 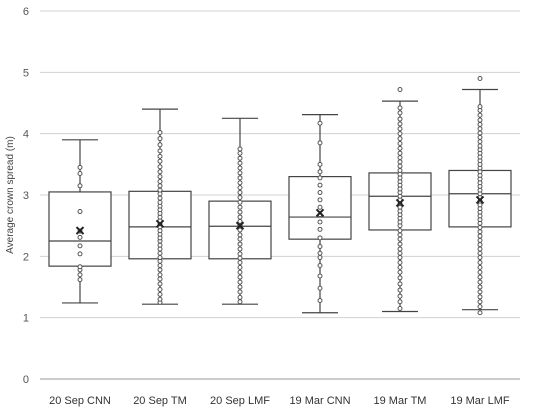 What do you see at coordinates (26, 12) in the screenshot?
I see `y-tick-label-6: 6` at bounding box center [26, 12].